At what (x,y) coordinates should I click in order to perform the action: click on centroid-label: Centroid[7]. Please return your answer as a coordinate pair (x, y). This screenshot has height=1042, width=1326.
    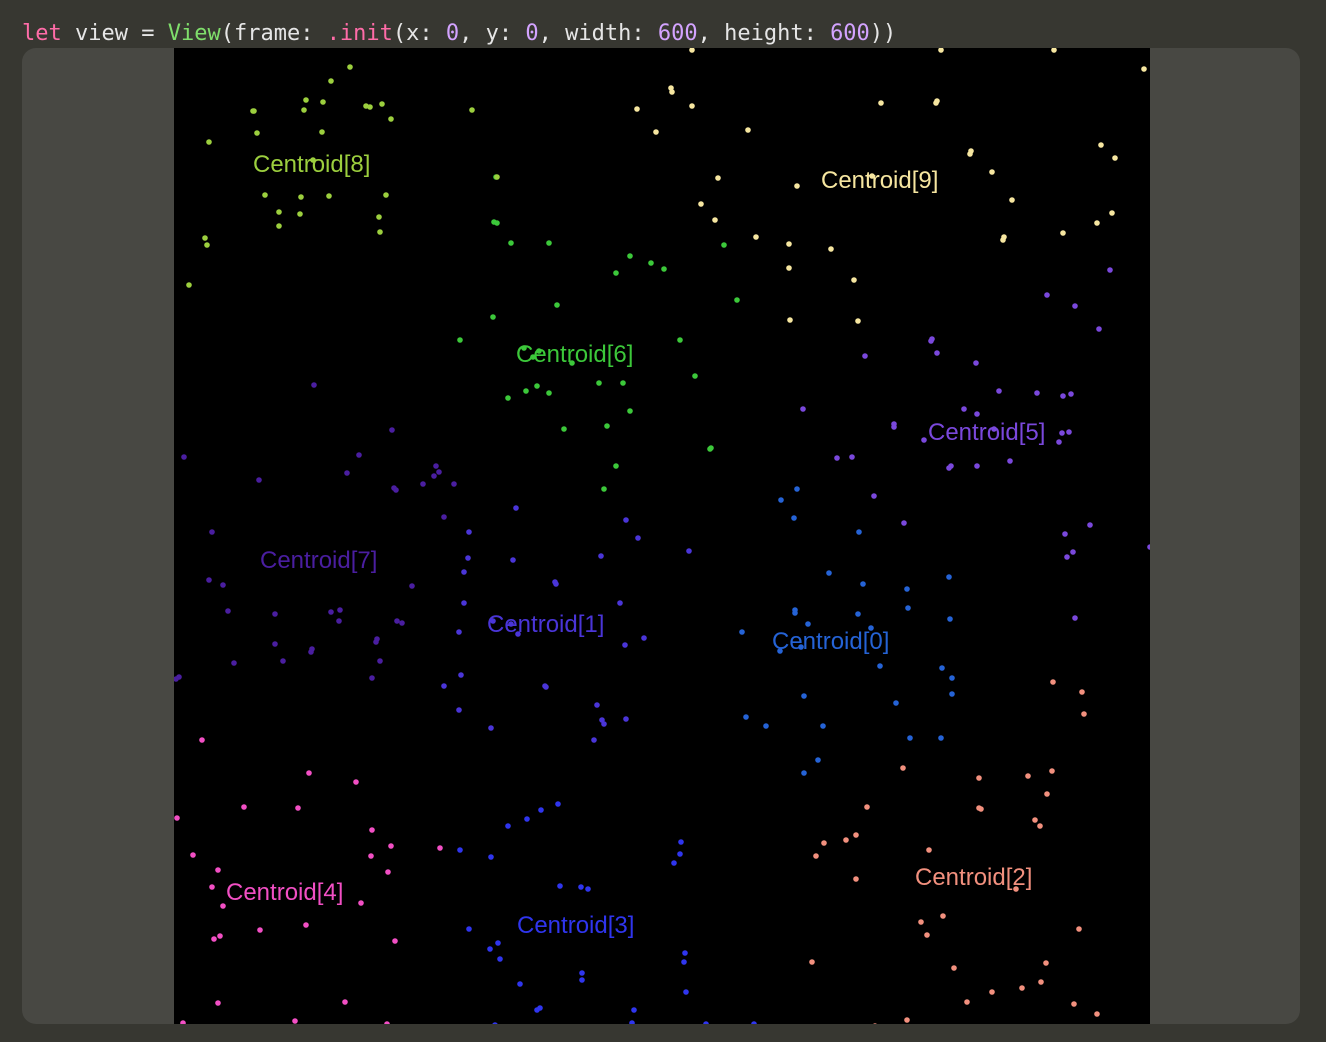
    Looking at the image, I should click on (318, 560).